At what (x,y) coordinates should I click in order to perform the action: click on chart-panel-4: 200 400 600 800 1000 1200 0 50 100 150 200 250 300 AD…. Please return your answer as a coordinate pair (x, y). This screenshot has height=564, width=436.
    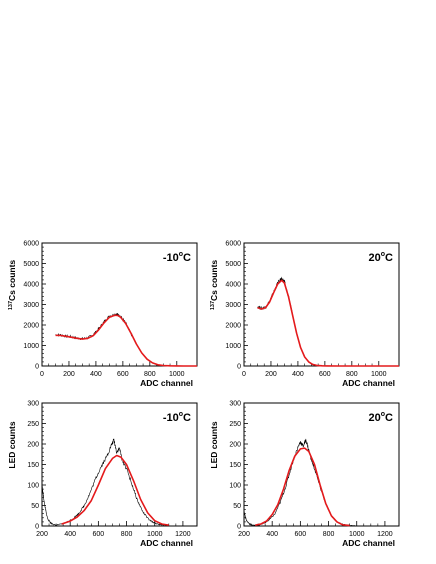
    Looking at the image, I should click on (304, 474).